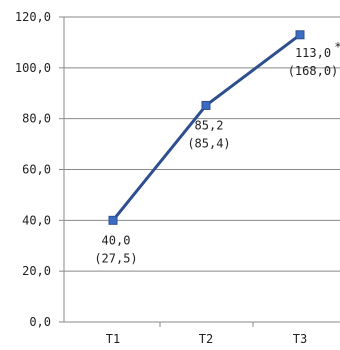 The image size is (340, 350). Describe the element at coordinates (36, 170) in the screenshot. I see `y-tick-label: 60,0` at that location.